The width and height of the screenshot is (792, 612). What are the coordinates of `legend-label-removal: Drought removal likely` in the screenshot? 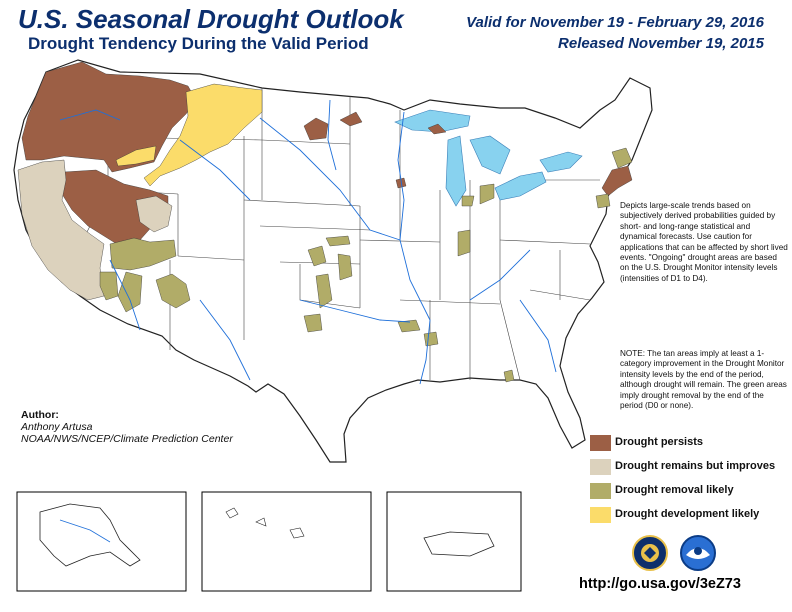 It's located at (674, 490).